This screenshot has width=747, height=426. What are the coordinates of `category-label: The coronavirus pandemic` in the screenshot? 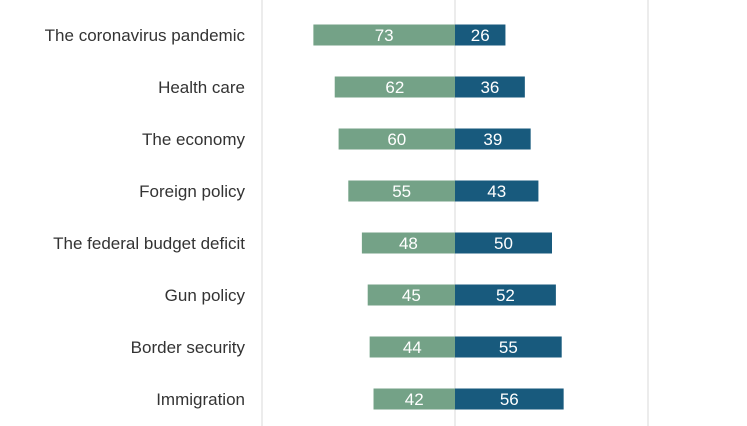 It's located at (145, 35).